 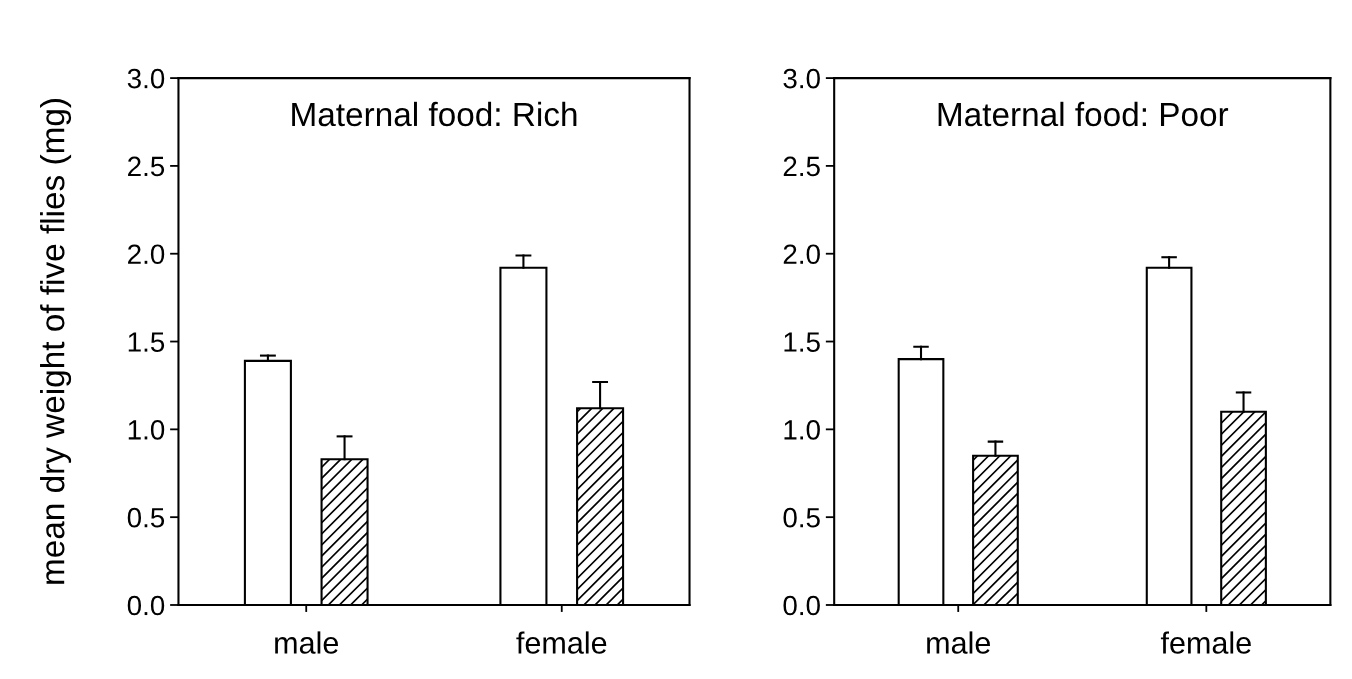 What do you see at coordinates (1083, 114) in the screenshot?
I see `text: Maternal food: Poor` at bounding box center [1083, 114].